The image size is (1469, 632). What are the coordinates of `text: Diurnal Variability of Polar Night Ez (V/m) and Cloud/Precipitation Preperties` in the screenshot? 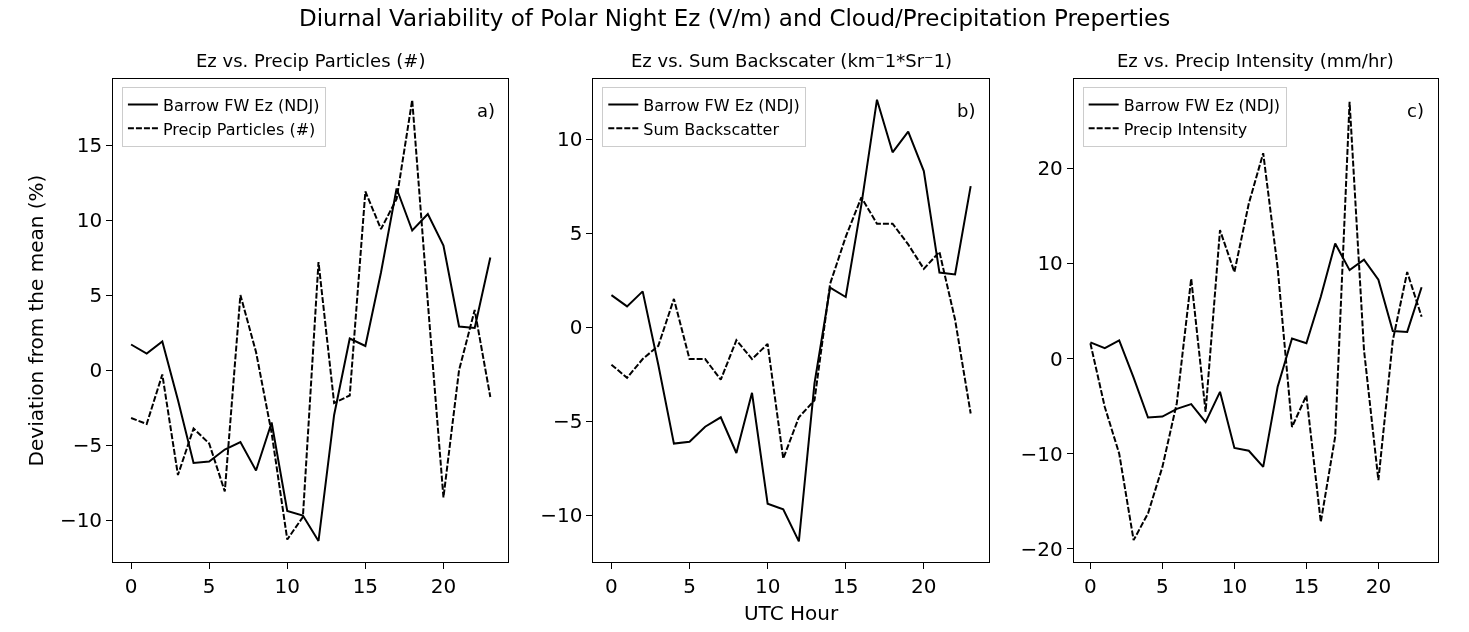 It's located at (735, 18).